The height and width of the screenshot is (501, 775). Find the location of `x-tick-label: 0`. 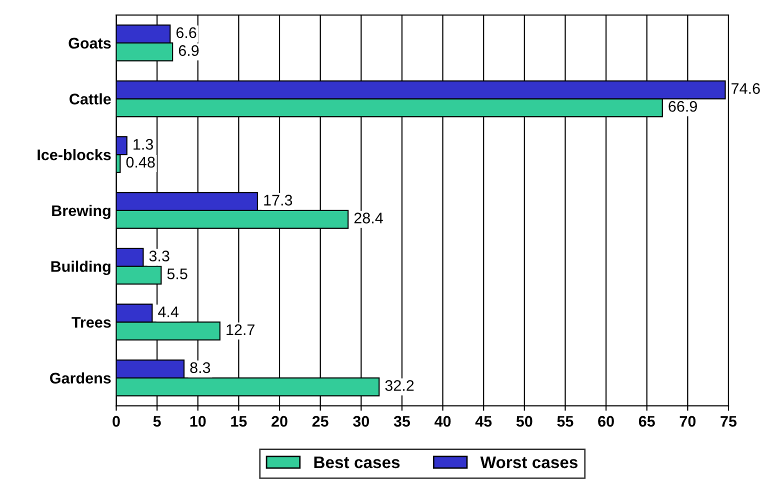

x-tick-label: 0 is located at coordinates (116, 421).